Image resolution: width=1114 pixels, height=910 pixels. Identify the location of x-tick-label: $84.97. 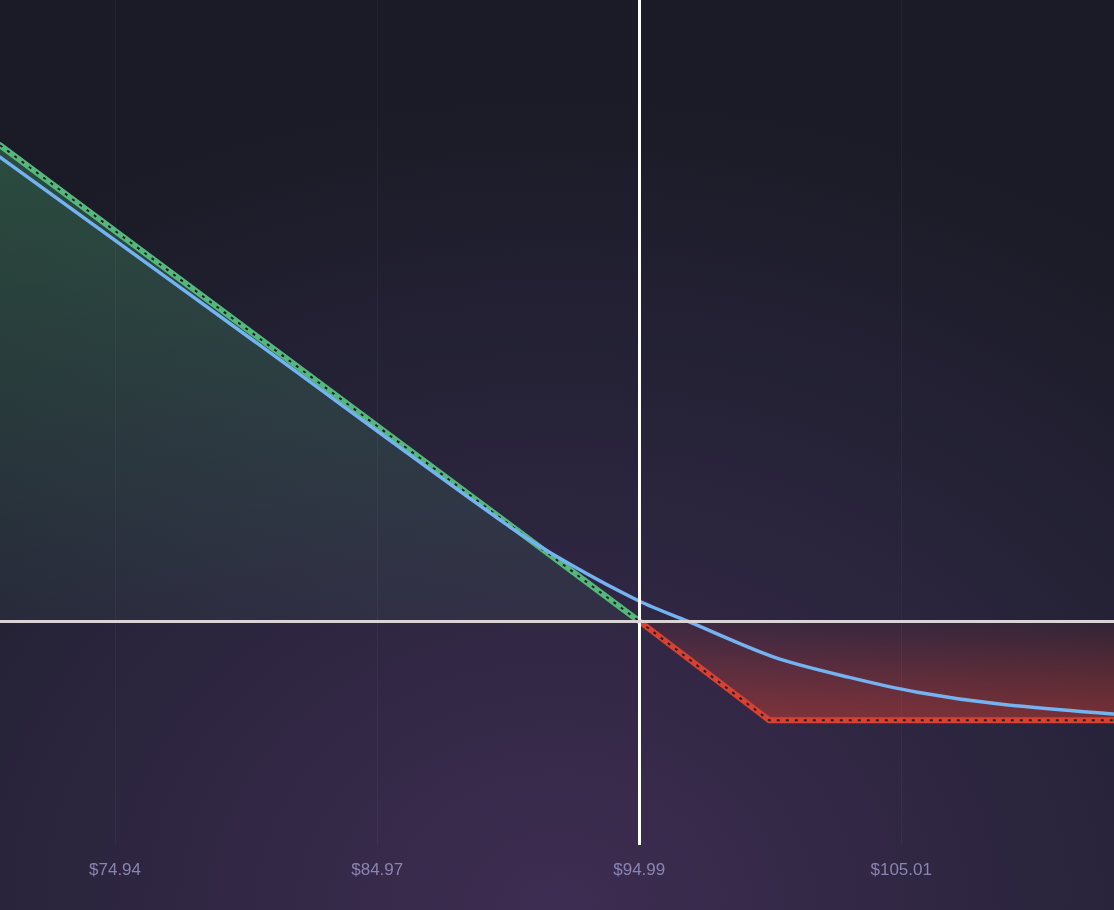
(377, 869).